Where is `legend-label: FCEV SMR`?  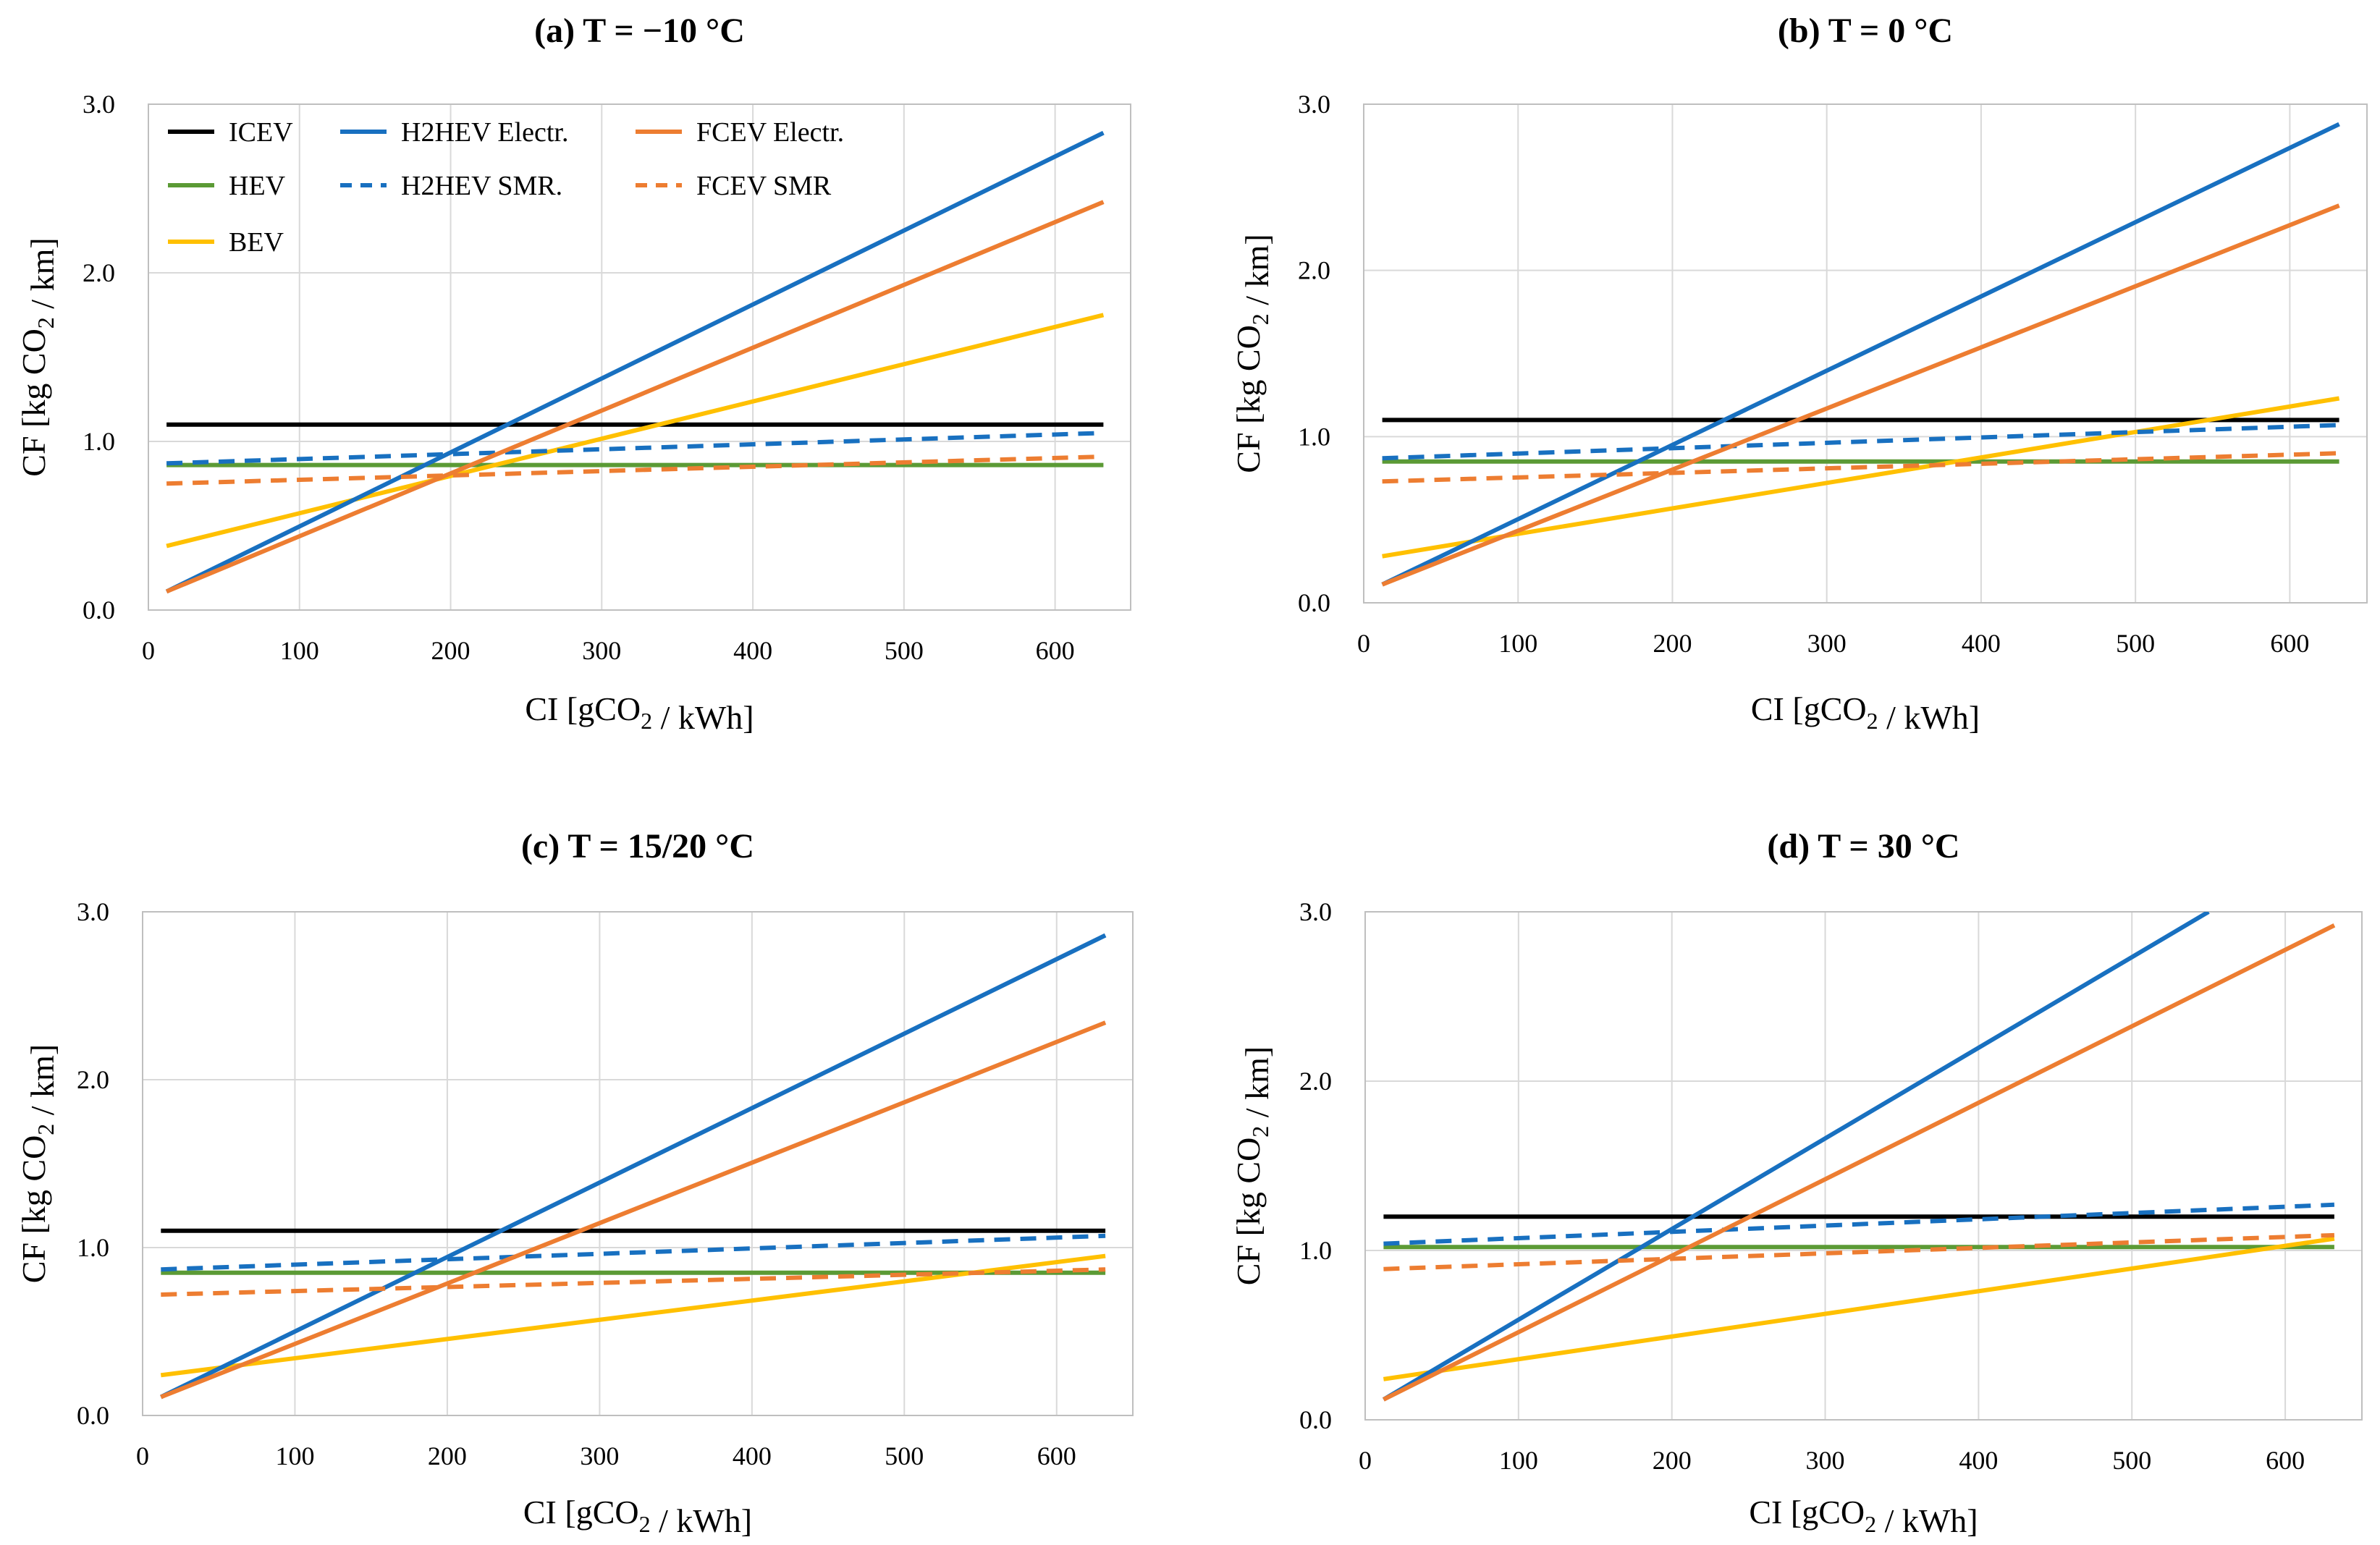
legend-label: FCEV SMR is located at coordinates (764, 186).